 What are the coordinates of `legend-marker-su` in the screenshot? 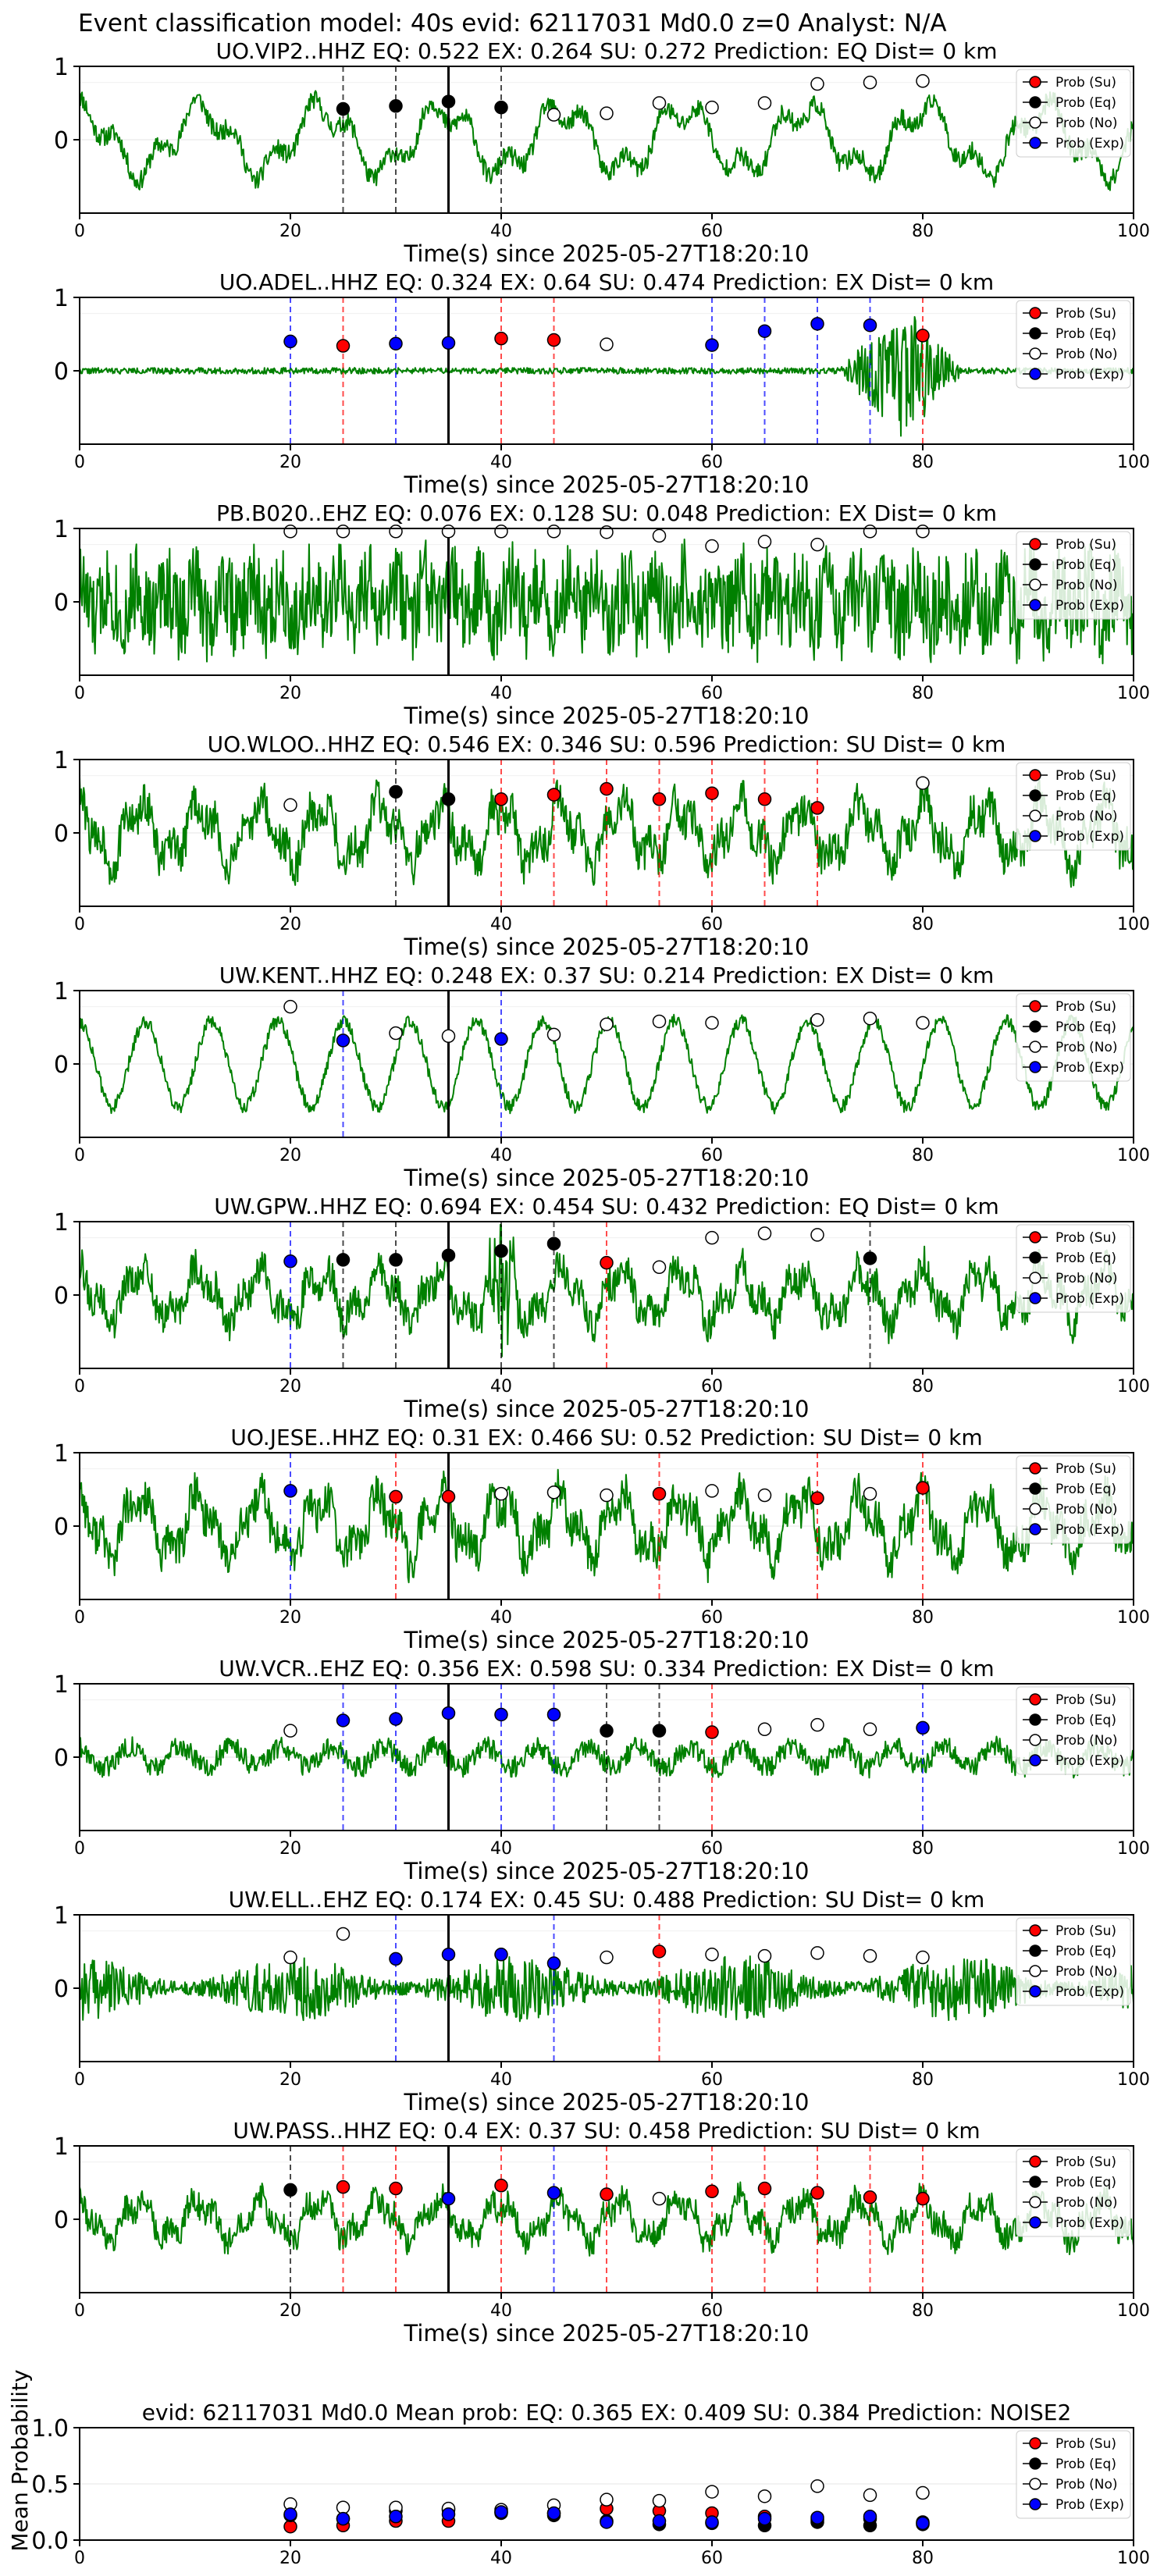 It's located at (1035, 1930).